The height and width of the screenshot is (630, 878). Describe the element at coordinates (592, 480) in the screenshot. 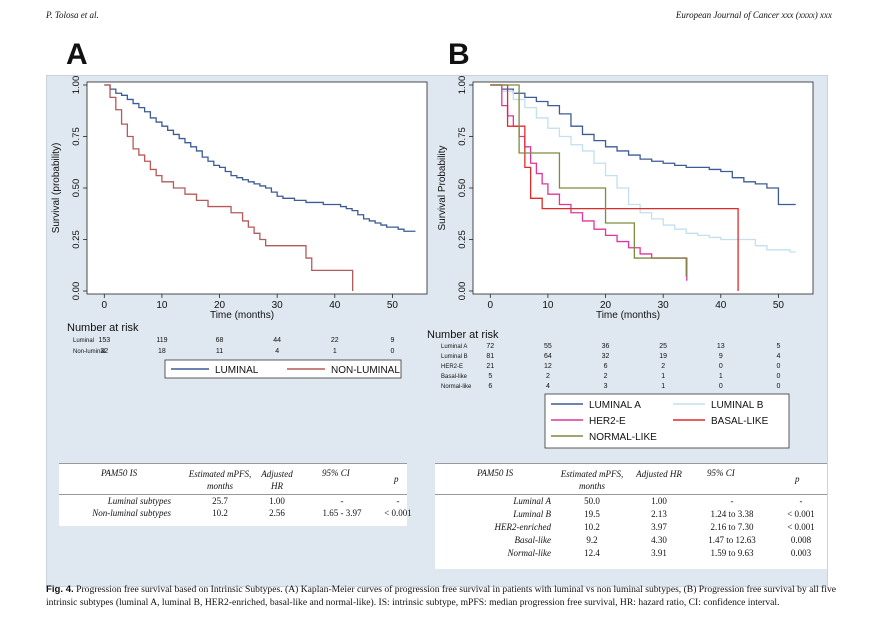

I see `table-b-header-mpfs: Estimated mPFS, months` at that location.